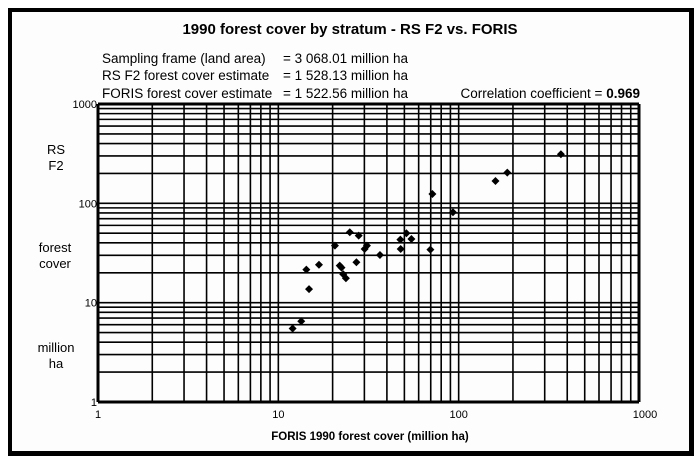 This screenshot has width=700, height=461. What do you see at coordinates (458, 415) in the screenshot?
I see `x-tick-label: 100` at bounding box center [458, 415].